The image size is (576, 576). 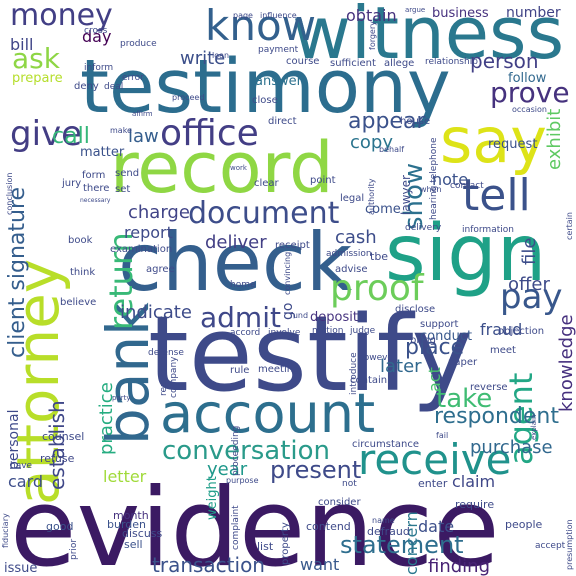 I want to click on word-business: business, so click(x=460, y=13).